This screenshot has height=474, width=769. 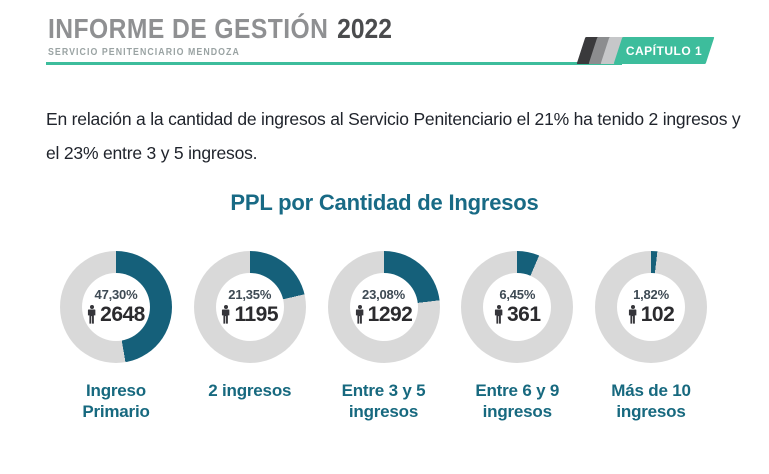 What do you see at coordinates (390, 314) in the screenshot?
I see `count-value: 1292` at bounding box center [390, 314].